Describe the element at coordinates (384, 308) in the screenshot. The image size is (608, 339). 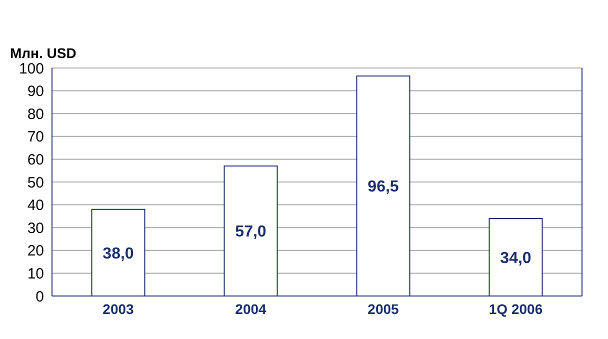
I see `x-tick-label: 2005` at that location.